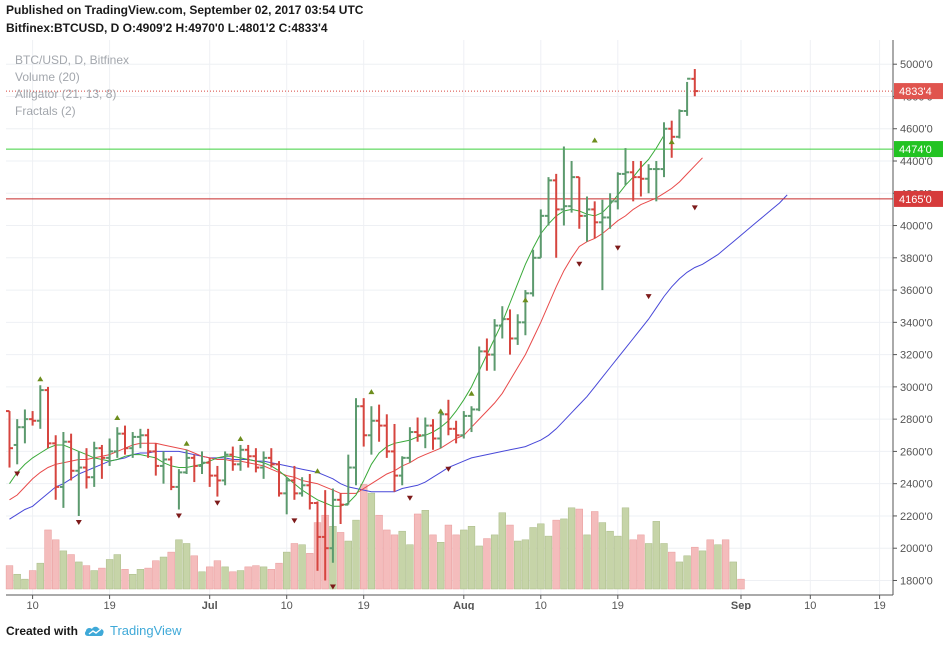 This screenshot has height=648, width=943. Describe the element at coordinates (916, 581) in the screenshot. I see `price-tick-label: 1800'0` at that location.